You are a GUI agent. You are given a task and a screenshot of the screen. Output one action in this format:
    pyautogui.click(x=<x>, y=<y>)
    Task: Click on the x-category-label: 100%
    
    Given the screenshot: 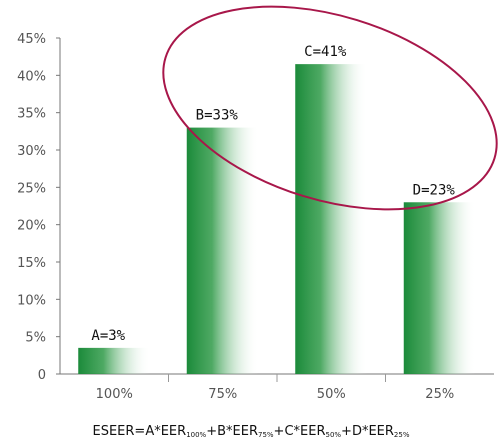 What is the action you would take?
    pyautogui.click(x=114, y=394)
    